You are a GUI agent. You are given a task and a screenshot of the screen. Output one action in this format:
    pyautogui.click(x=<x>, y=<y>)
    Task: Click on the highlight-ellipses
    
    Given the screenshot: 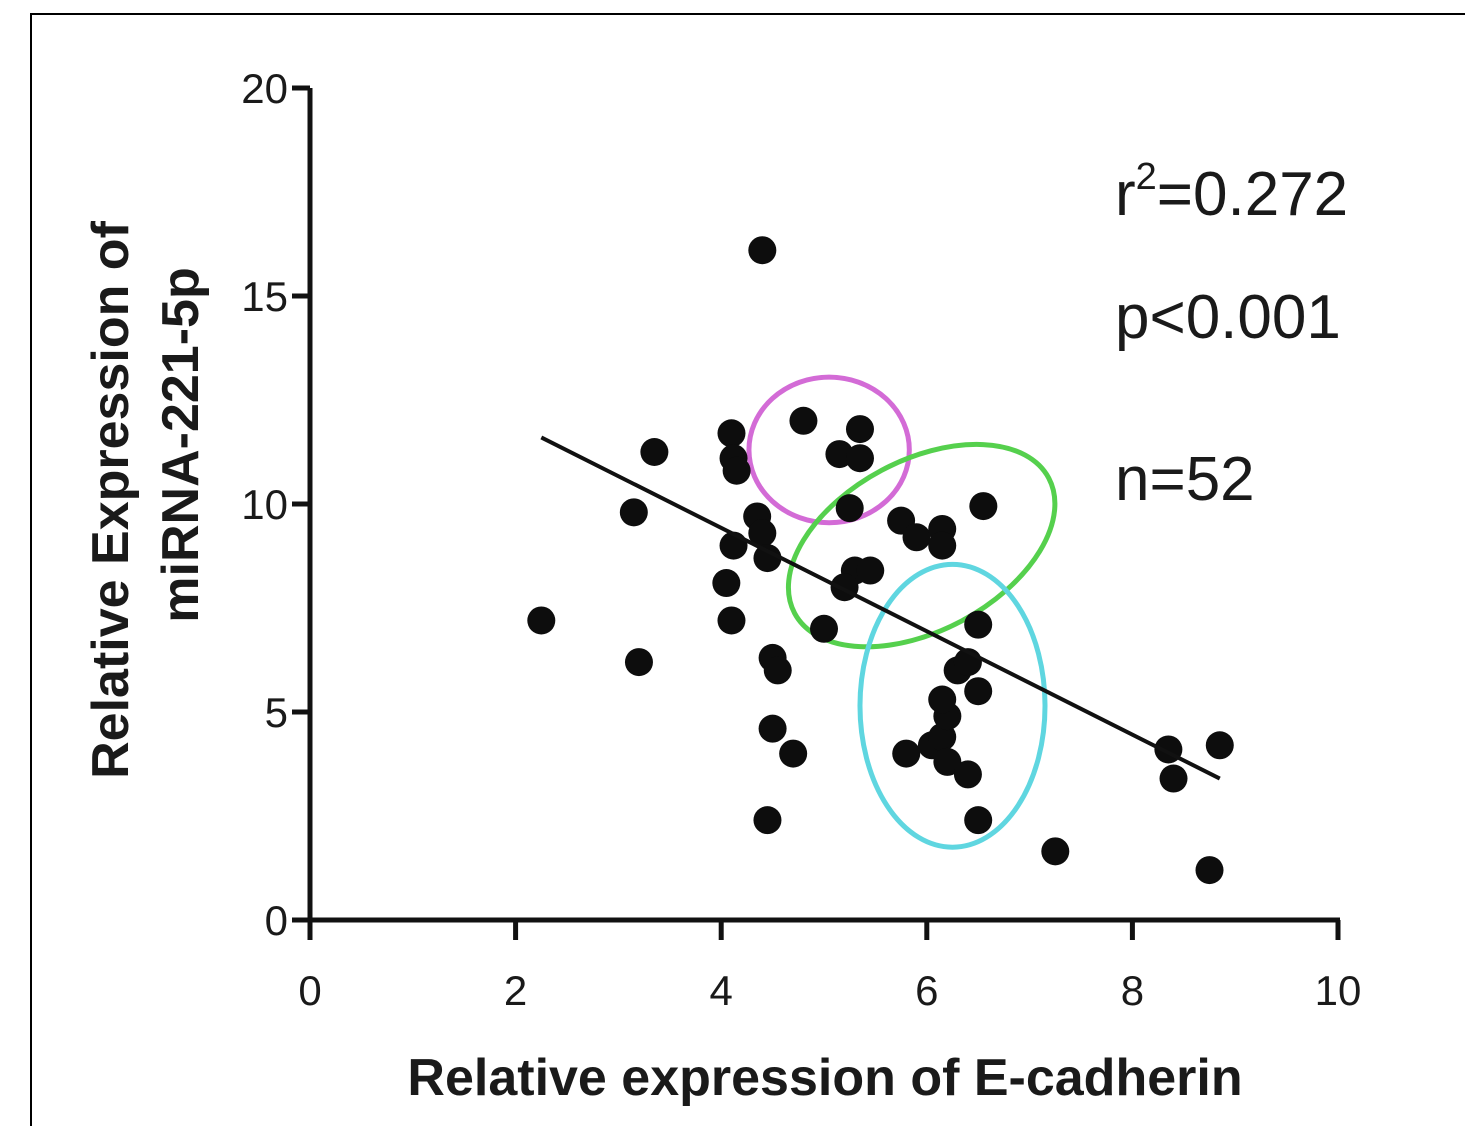 What is the action you would take?
    pyautogui.click(x=902, y=612)
    